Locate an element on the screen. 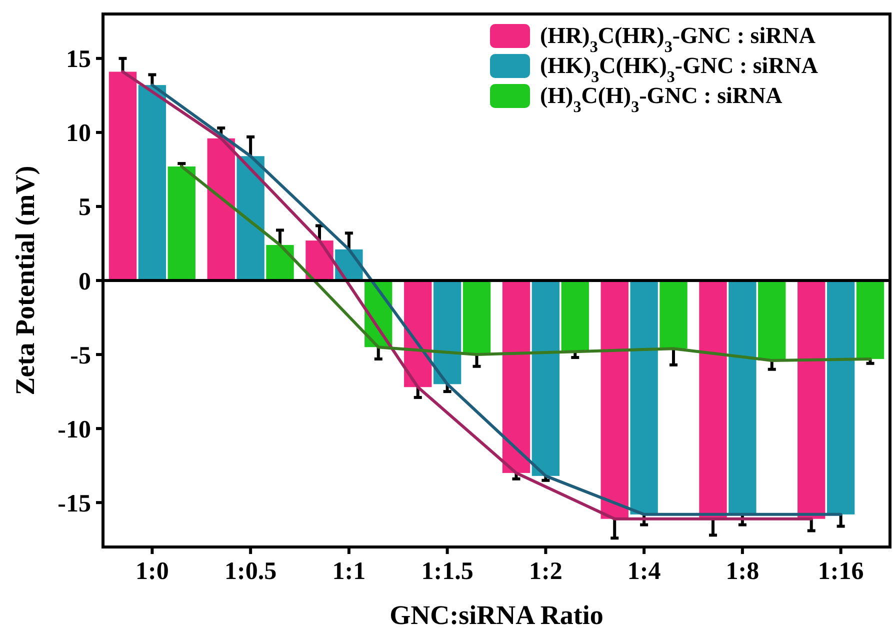 Image resolution: width=893 pixels, height=634 pixels. y-tick-label: 15 is located at coordinates (78, 60).